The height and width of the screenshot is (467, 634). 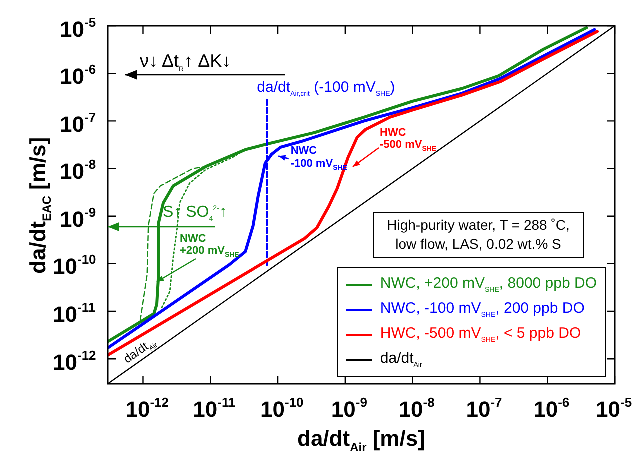 What do you see at coordinates (481, 334) in the screenshot?
I see `legend-label: HWC, -500 mV$_{SHE}$, < 5 ppb DO` at bounding box center [481, 334].